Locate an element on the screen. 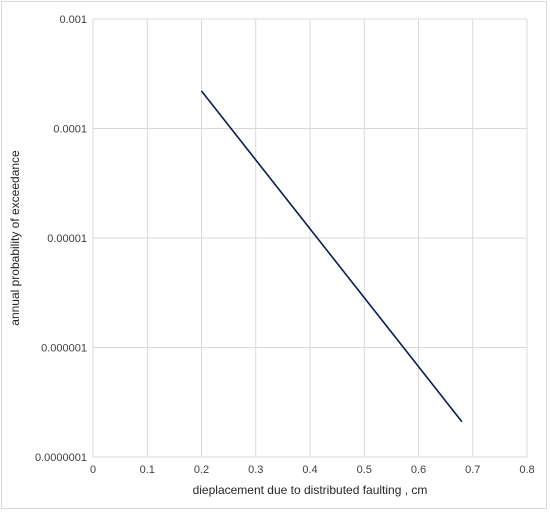 This screenshot has width=550, height=515. x-tick-label: 0 is located at coordinates (93, 470).